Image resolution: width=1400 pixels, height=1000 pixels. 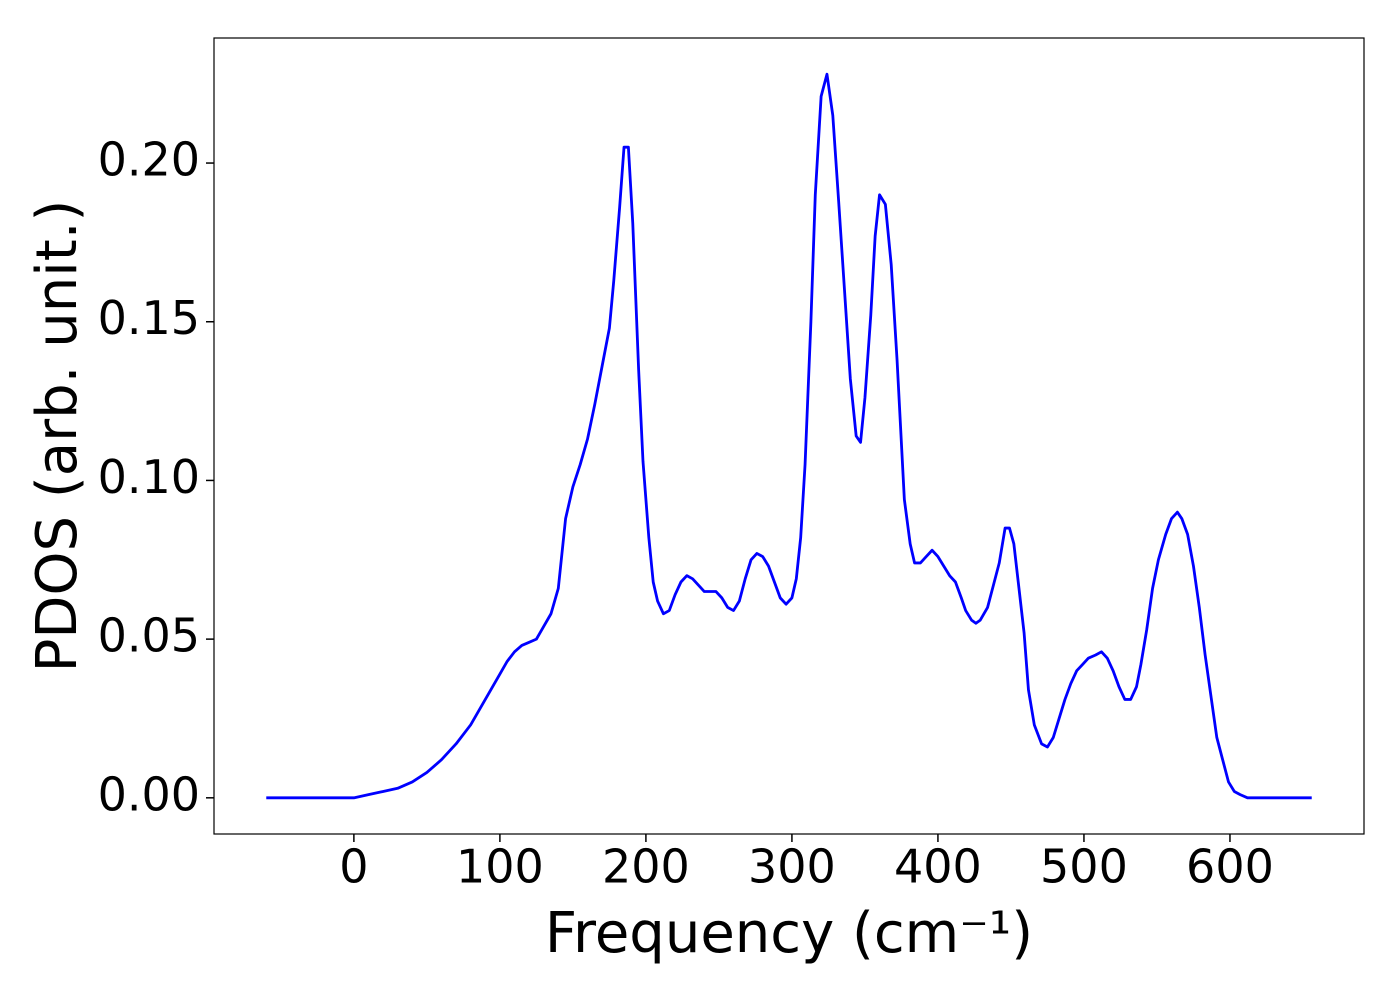 I want to click on y-tick-label: 0.05, so click(x=149, y=636).